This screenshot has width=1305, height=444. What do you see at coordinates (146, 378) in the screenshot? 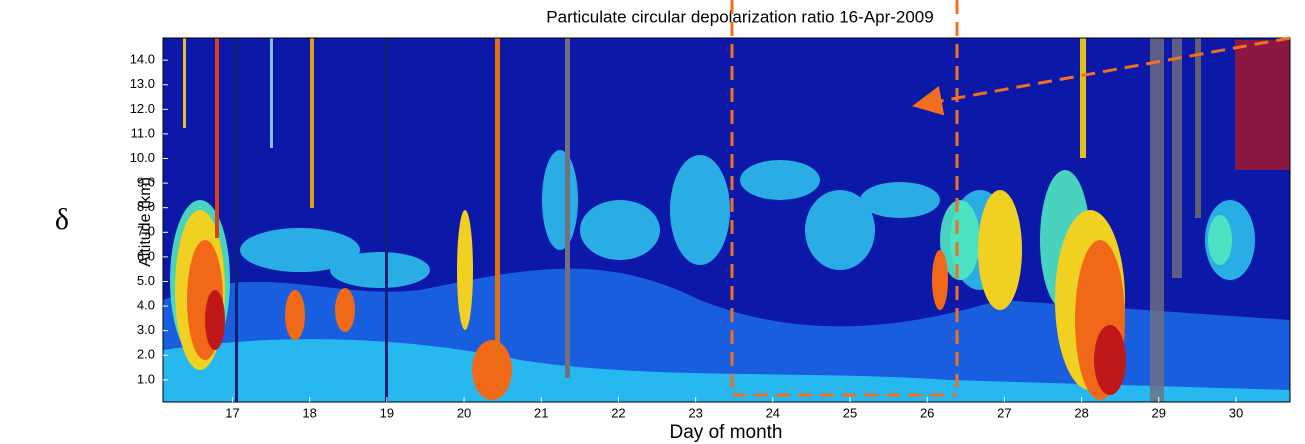
I see `y-tick-label: 1.0` at bounding box center [146, 378].